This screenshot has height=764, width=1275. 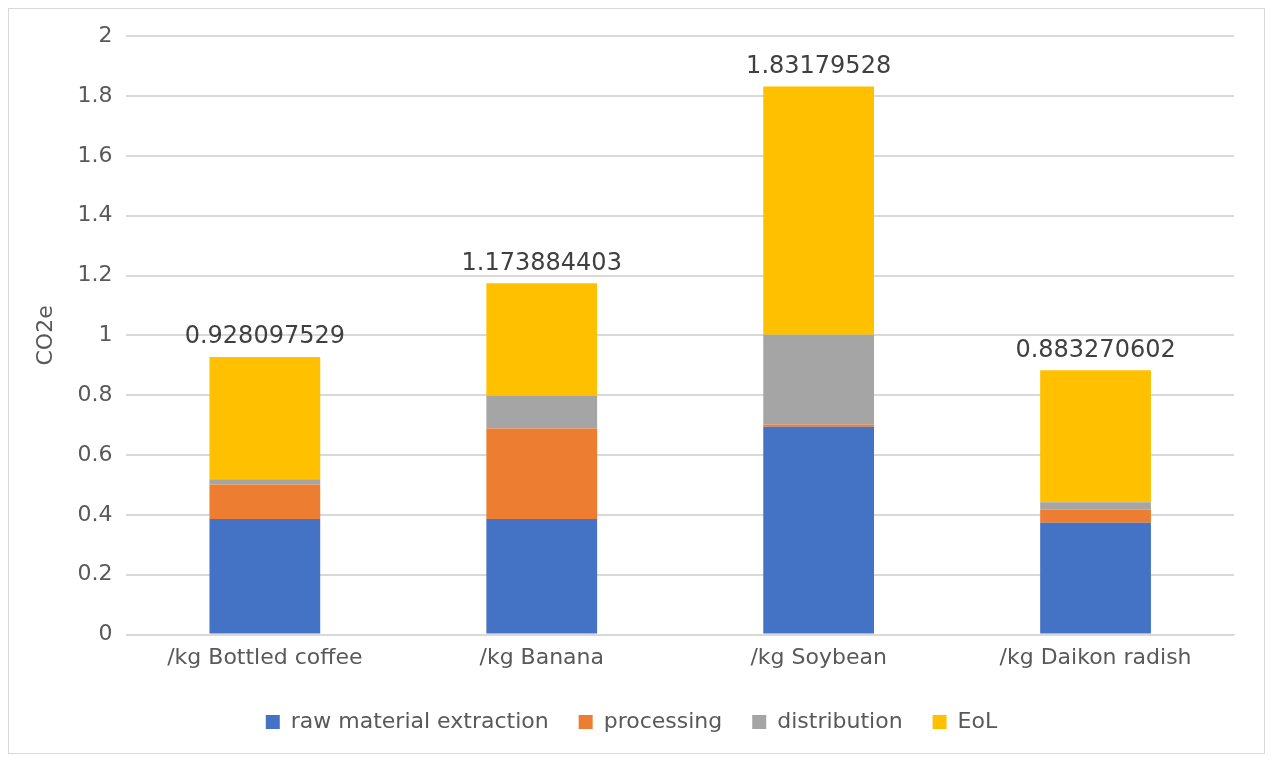 What do you see at coordinates (95, 154) in the screenshot?
I see `y-tick-label: 1.6` at bounding box center [95, 154].